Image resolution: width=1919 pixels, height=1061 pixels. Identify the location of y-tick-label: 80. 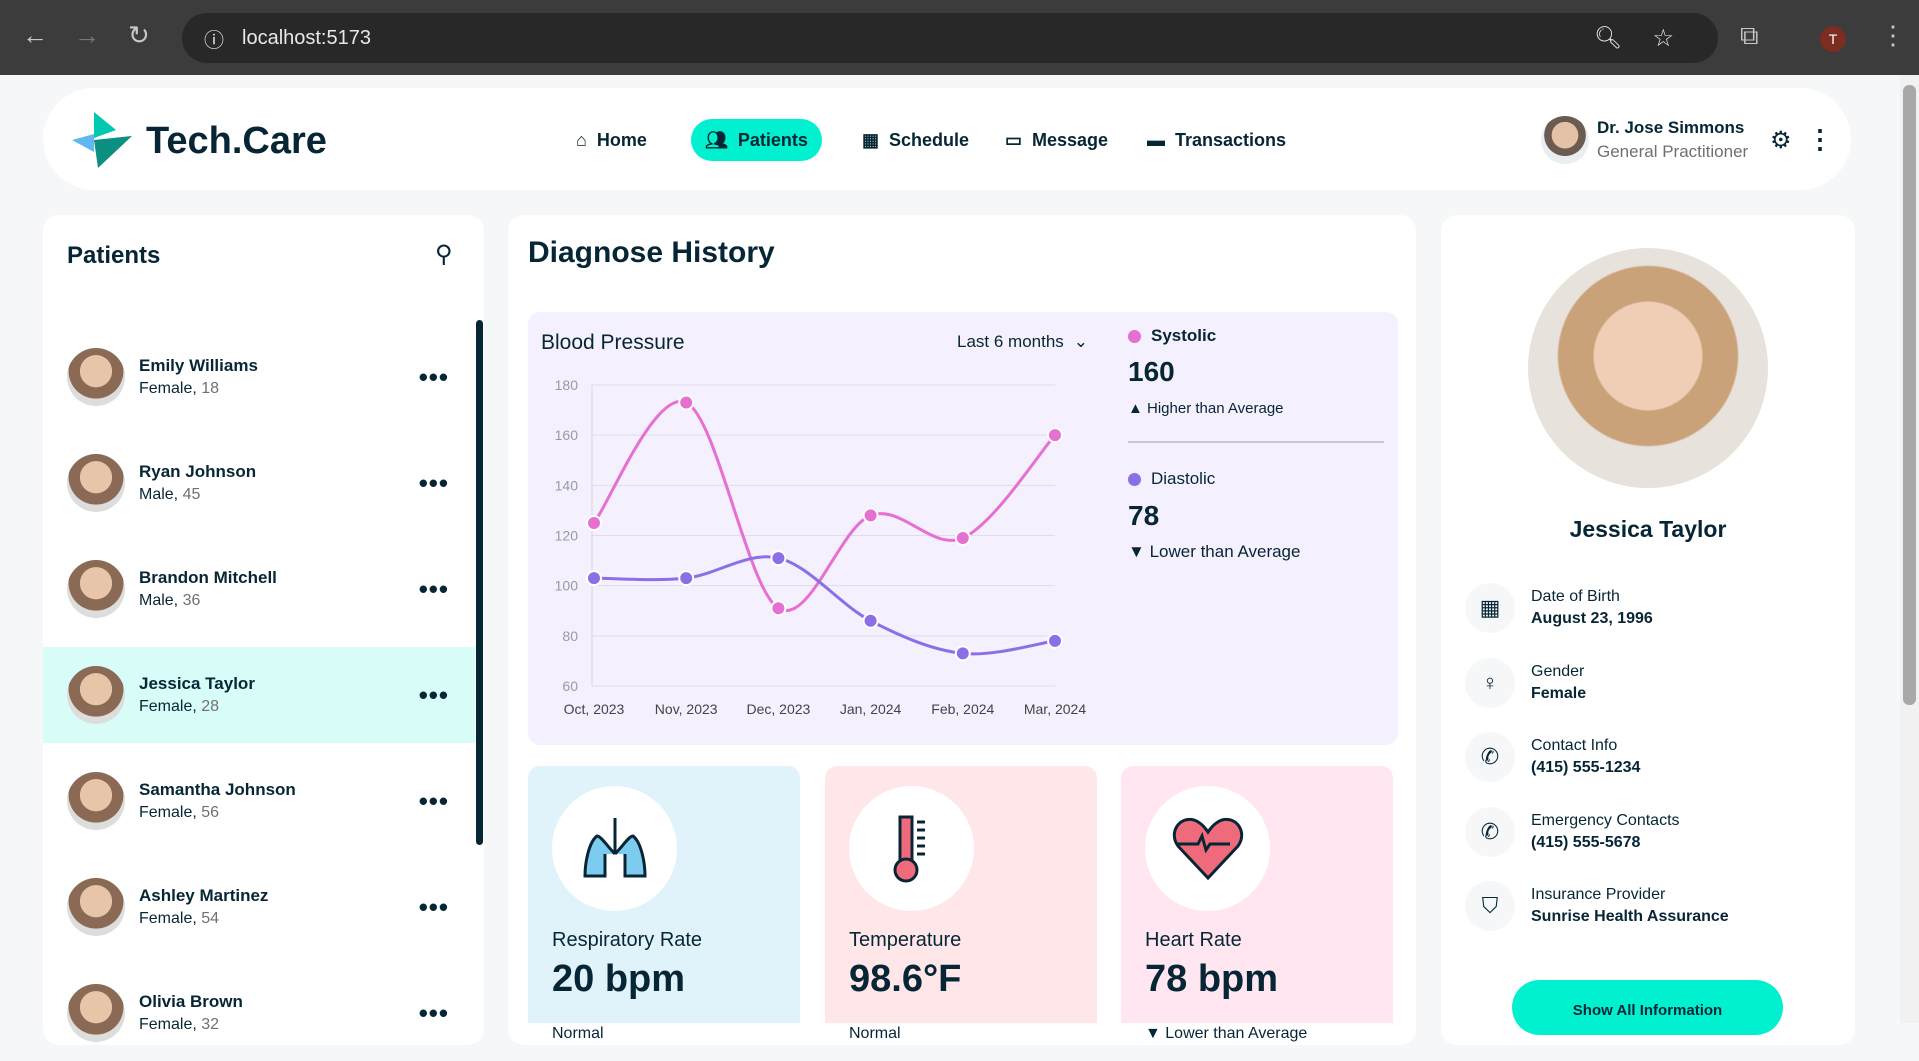
(570, 636).